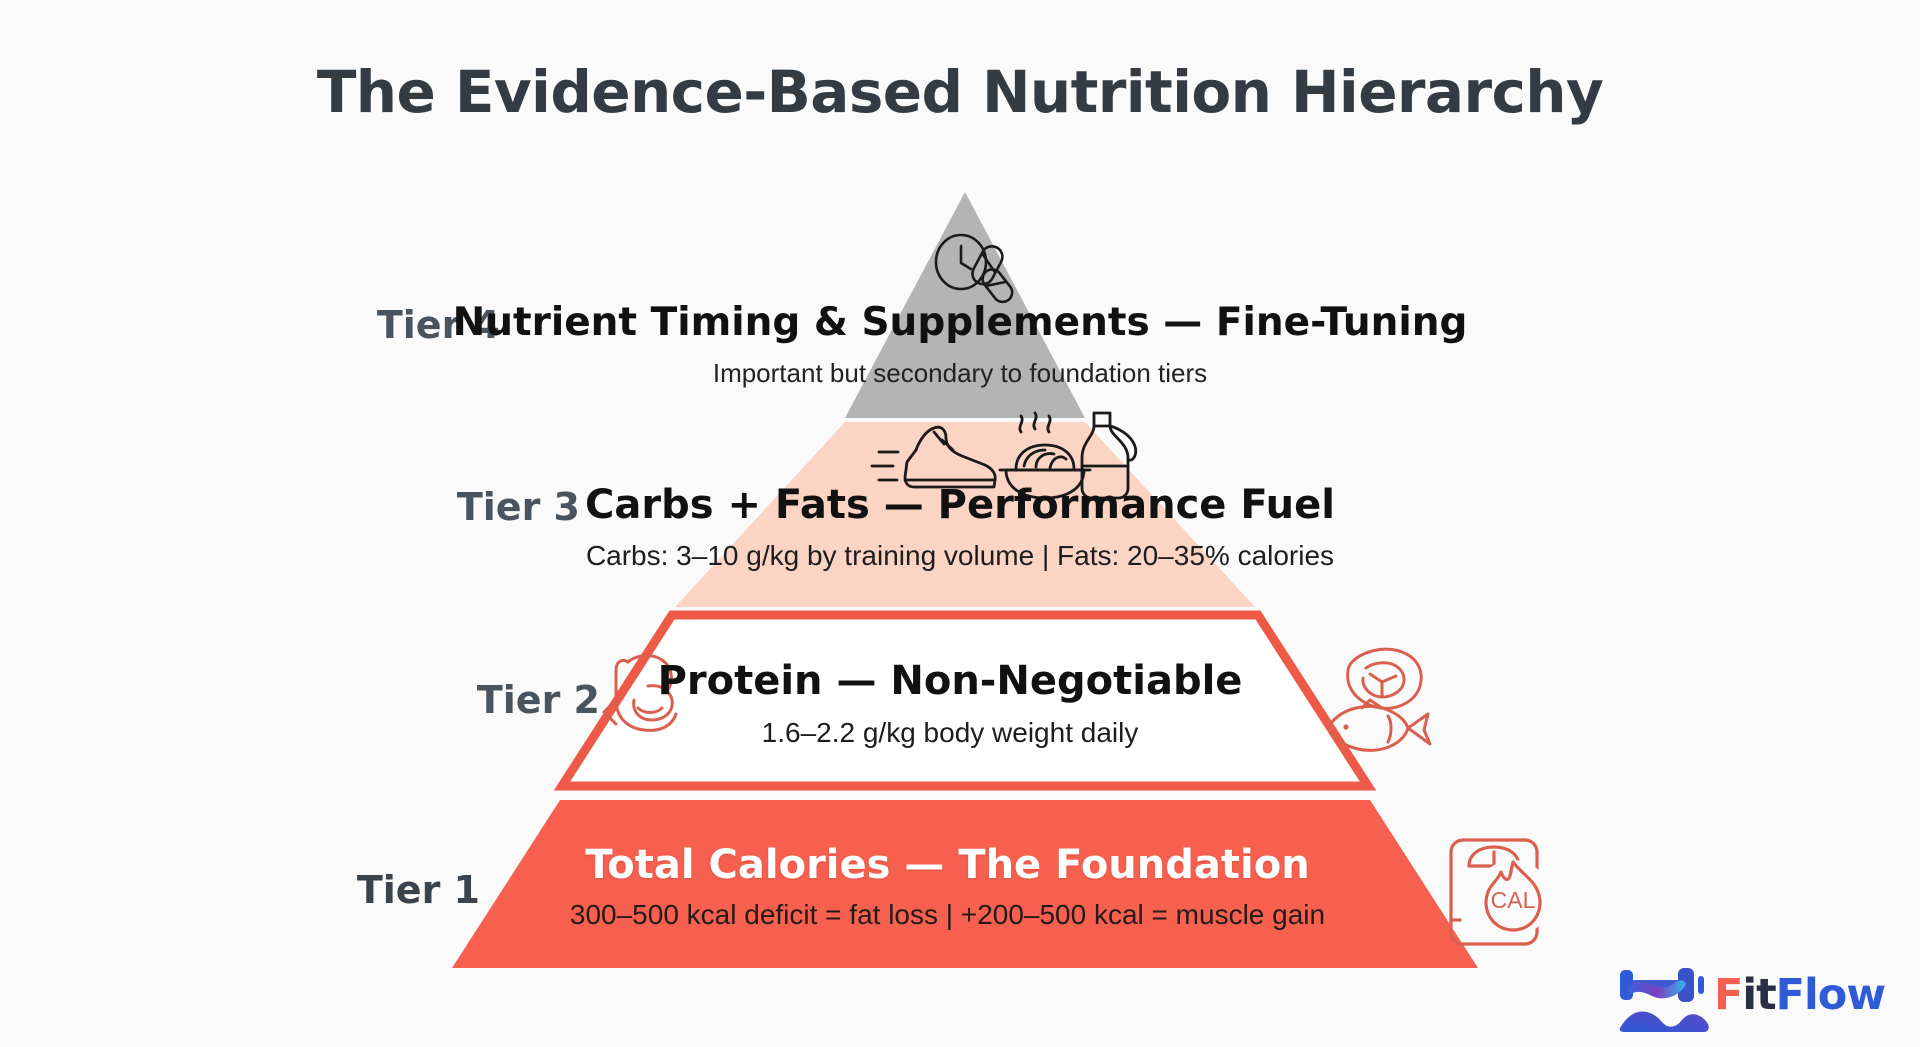  I want to click on tier-3-label: Tier 3, so click(518, 507).